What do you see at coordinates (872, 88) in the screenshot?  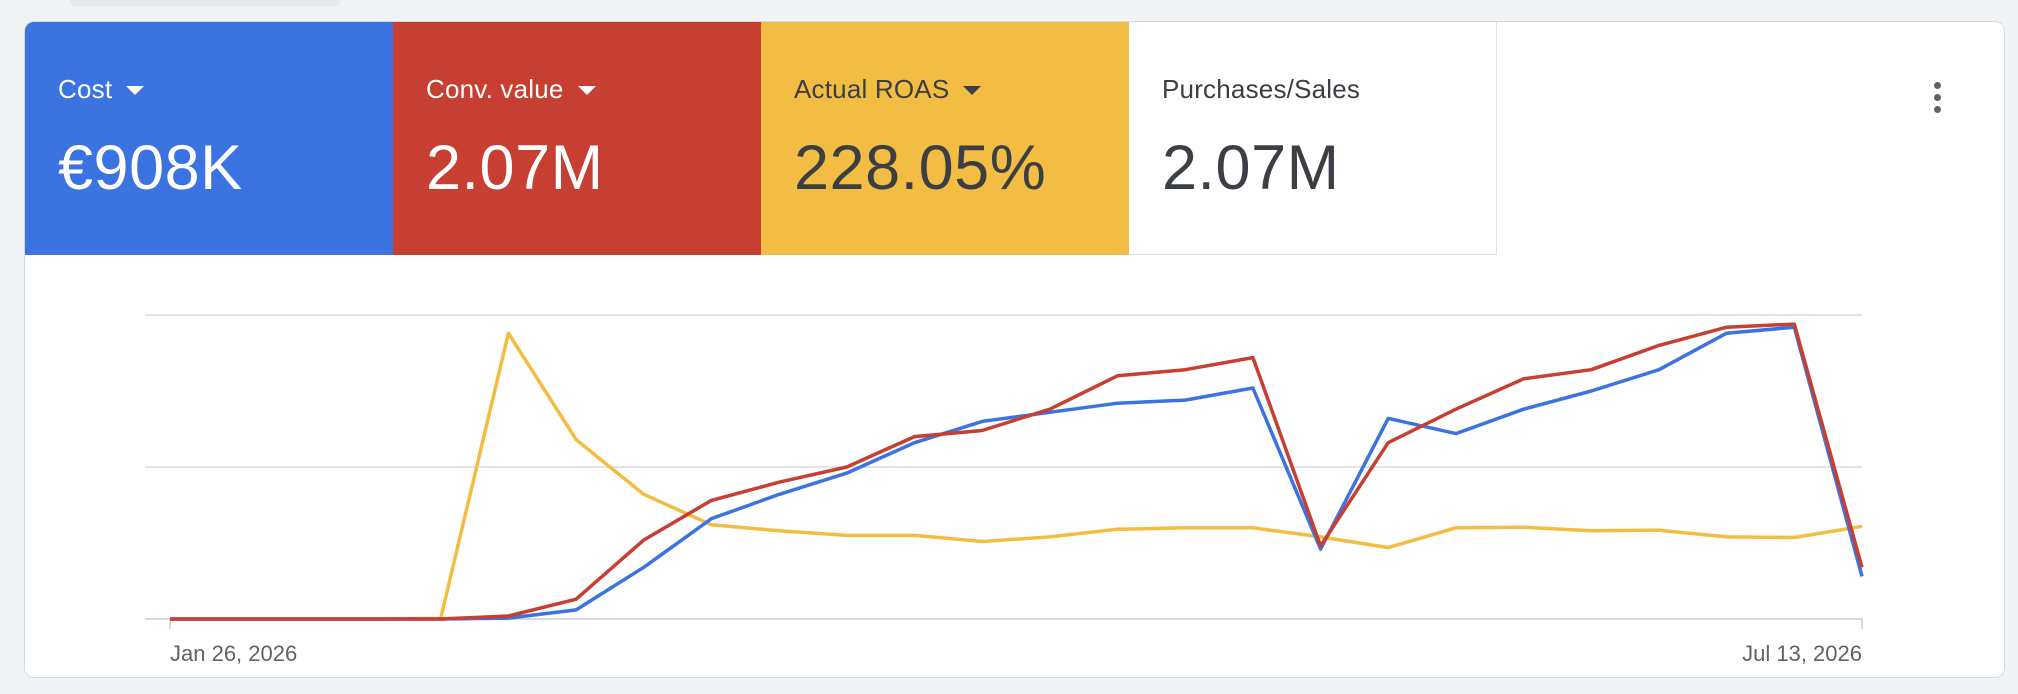 I see `scorecard-label: Actual ROAS` at bounding box center [872, 88].